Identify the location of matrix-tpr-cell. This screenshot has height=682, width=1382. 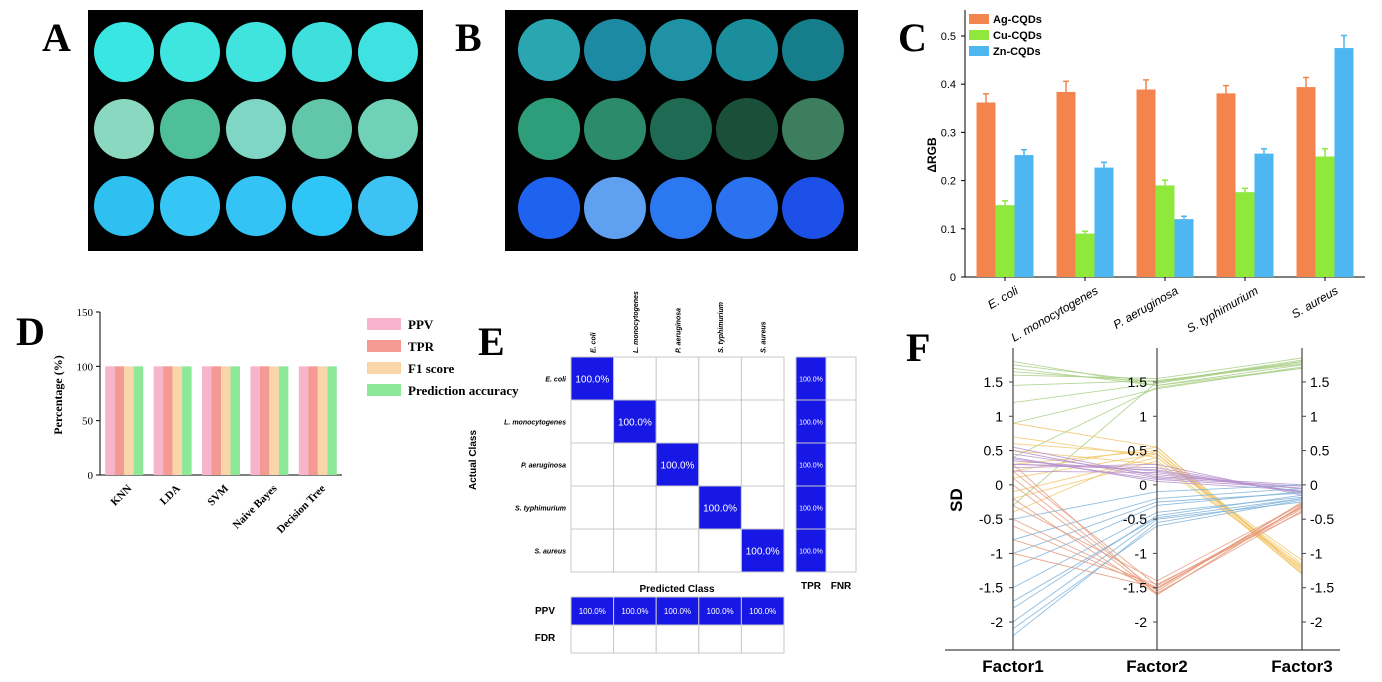
(811, 550).